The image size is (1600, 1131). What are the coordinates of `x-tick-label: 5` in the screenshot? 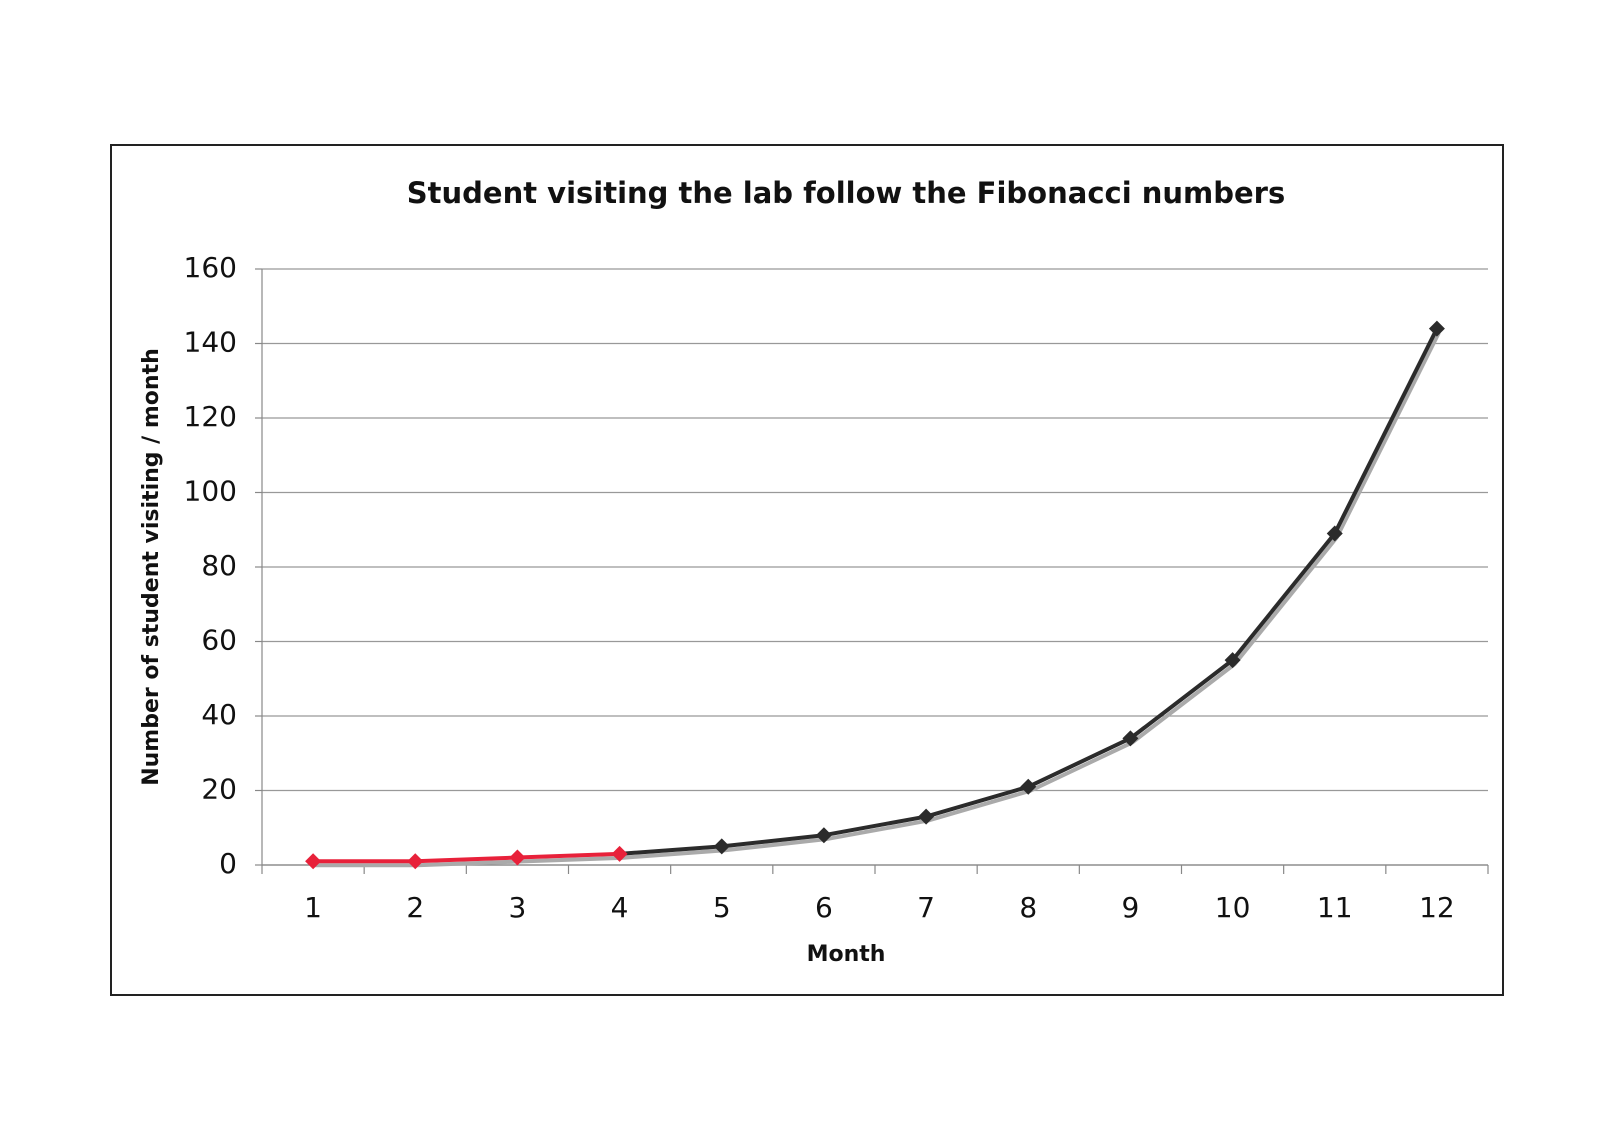 It's located at (722, 907).